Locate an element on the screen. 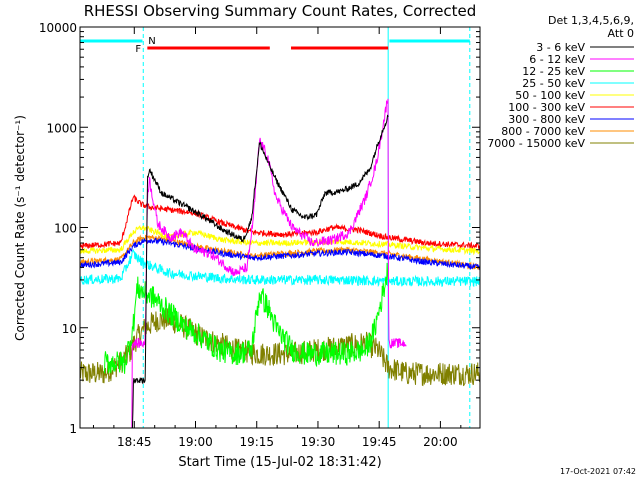 The height and width of the screenshot is (480, 640). legend-label-1: 6 - 12 keV is located at coordinates (557, 59).